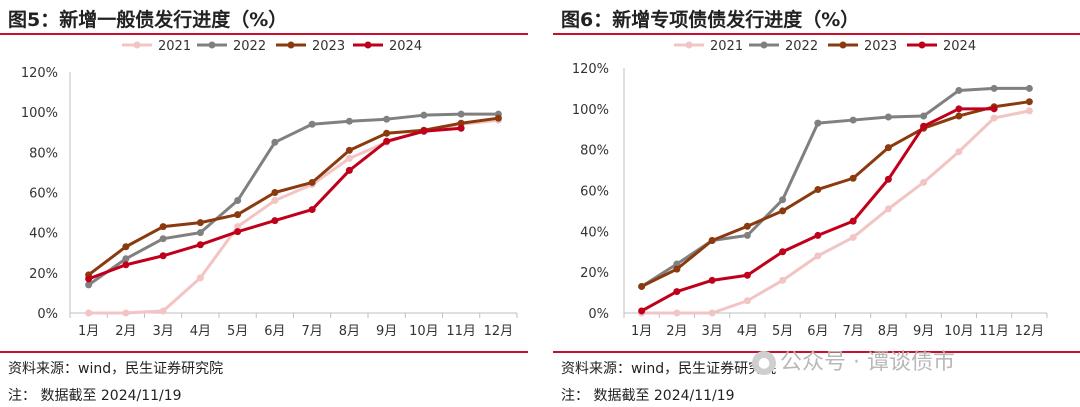 The height and width of the screenshot is (407, 1080). What do you see at coordinates (747, 331) in the screenshot?
I see `x-tick-label: 4月` at bounding box center [747, 331].